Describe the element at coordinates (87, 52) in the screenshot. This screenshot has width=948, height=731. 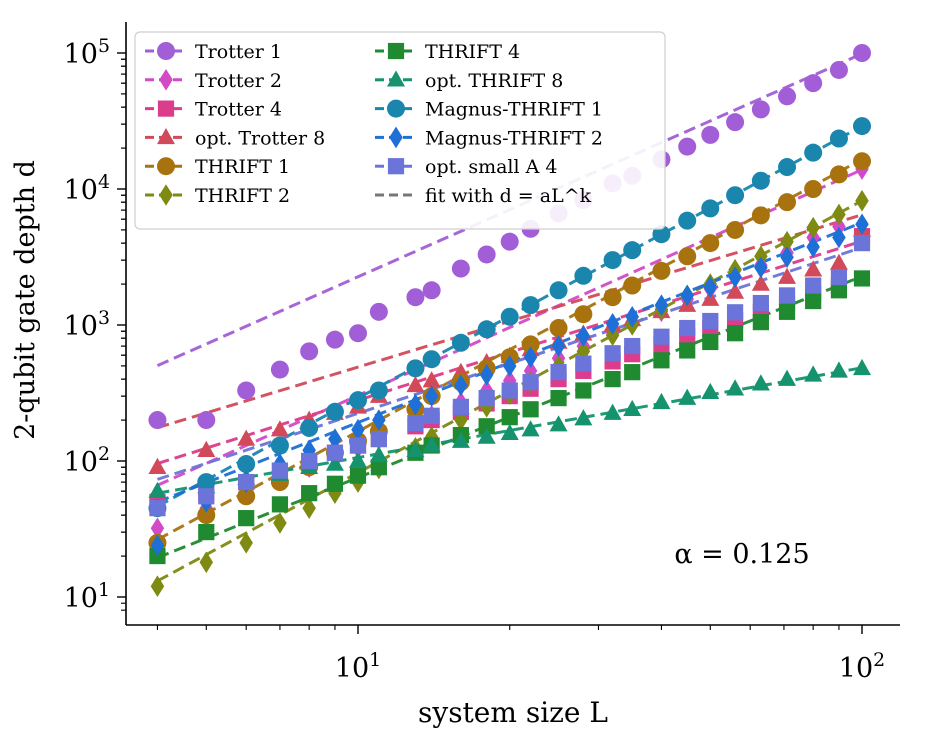
I see `y-tick-label: 10⁵` at that location.